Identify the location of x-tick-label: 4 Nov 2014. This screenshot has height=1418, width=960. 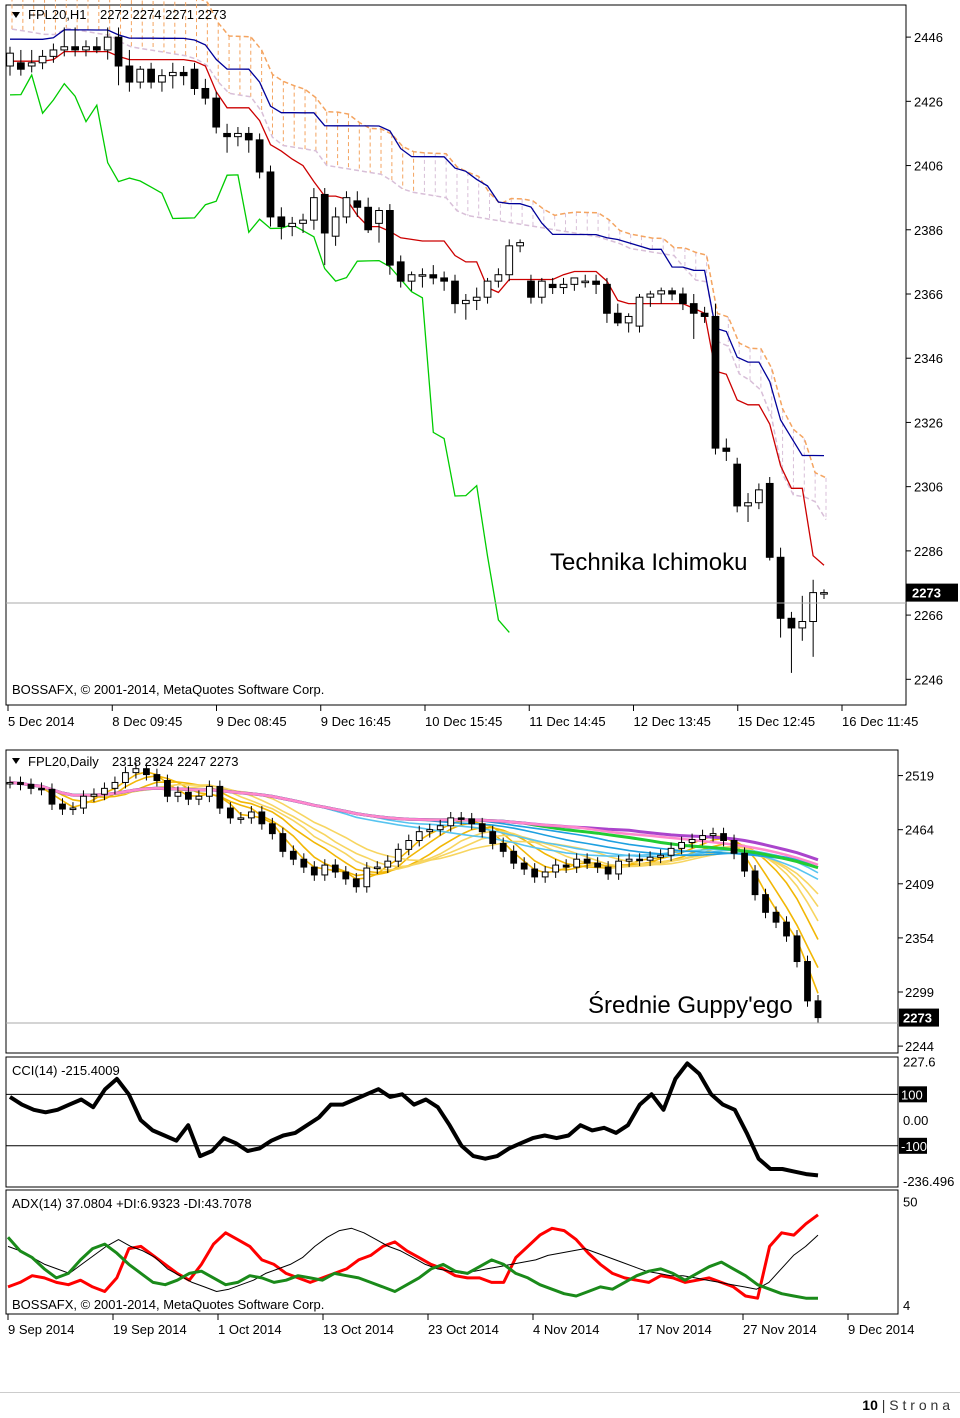
(566, 1329).